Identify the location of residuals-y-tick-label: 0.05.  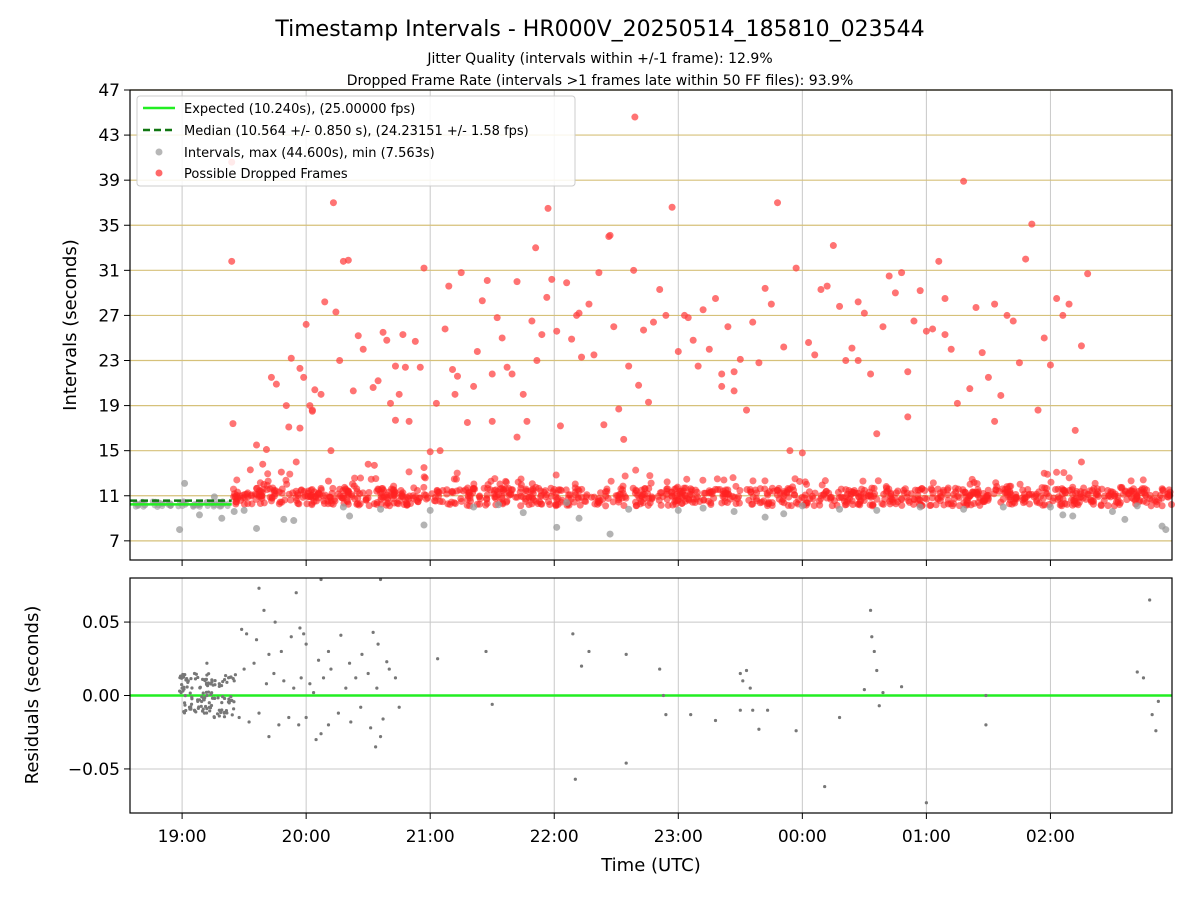
(101, 623).